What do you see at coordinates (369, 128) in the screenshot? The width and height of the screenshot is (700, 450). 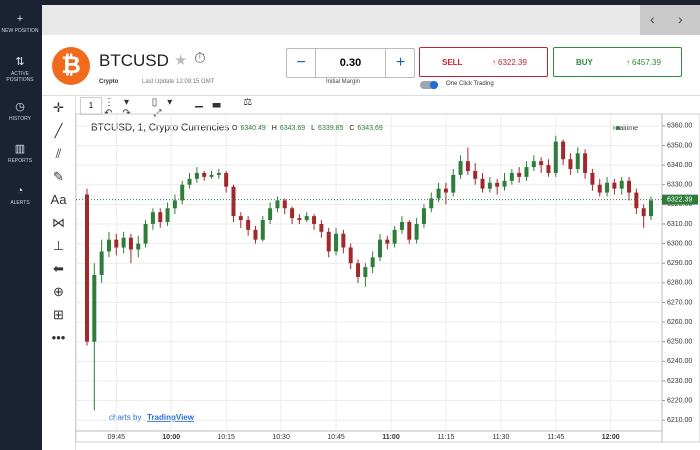 I see `ohlc-value: 6343.69` at bounding box center [369, 128].